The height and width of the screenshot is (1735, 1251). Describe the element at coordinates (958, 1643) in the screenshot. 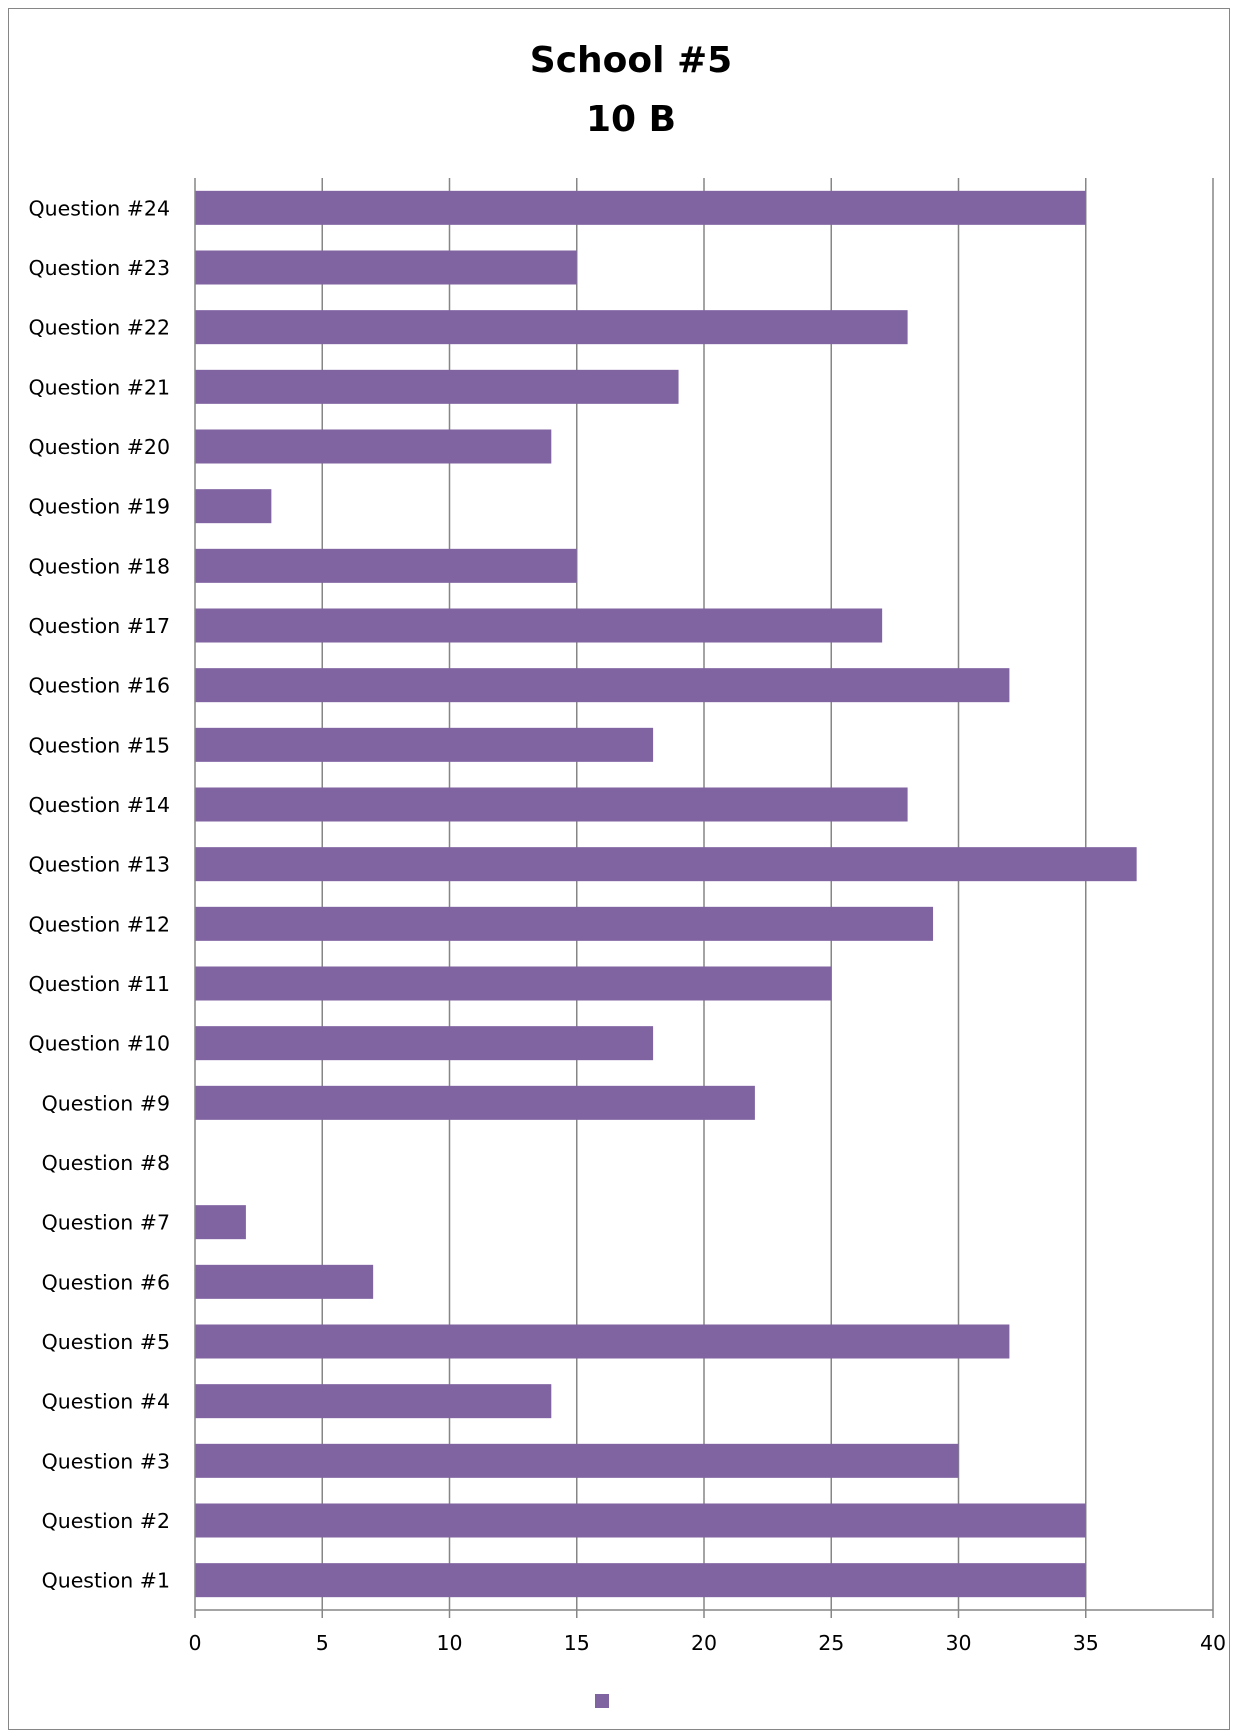

I see `x-tick-label-30: 30` at that location.